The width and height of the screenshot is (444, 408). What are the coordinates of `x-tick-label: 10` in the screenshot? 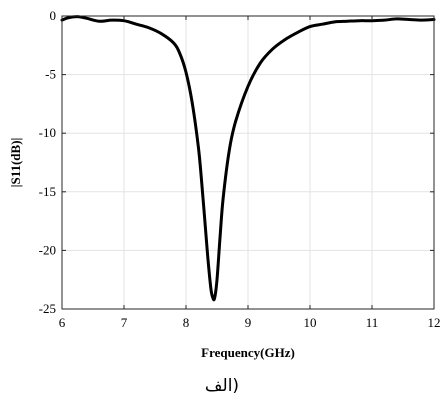 It's located at (310, 322).